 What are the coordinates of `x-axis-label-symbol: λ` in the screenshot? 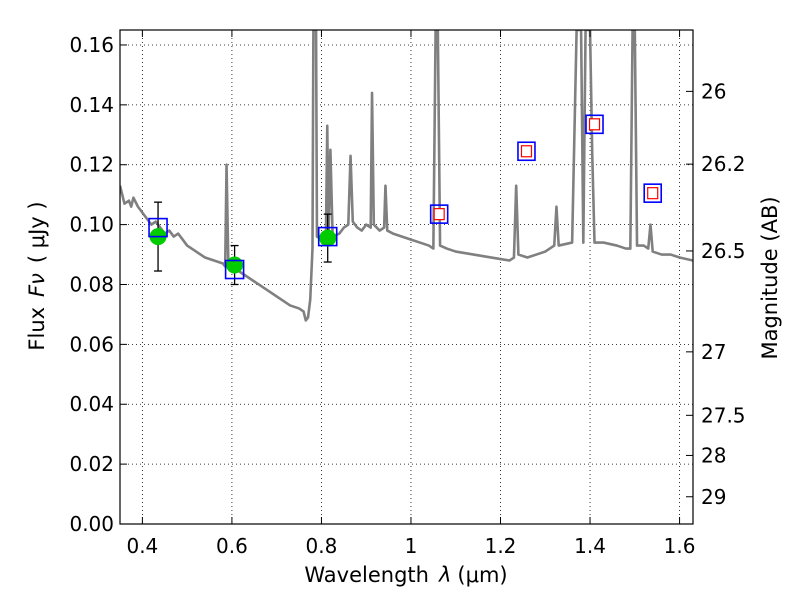 It's located at (444, 575).